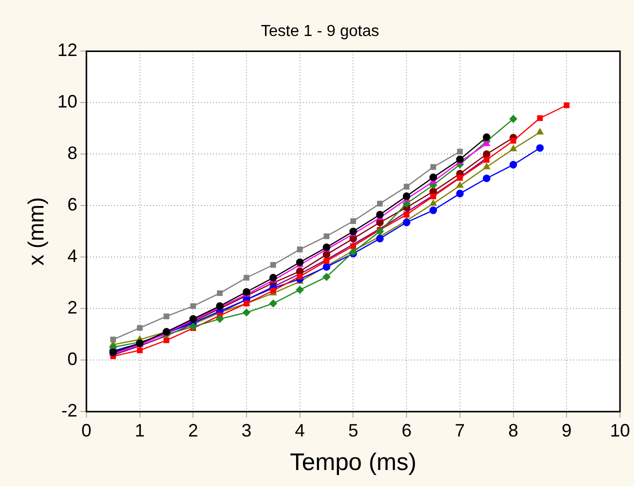 This screenshot has width=634, height=486. What do you see at coordinates (72, 359) in the screenshot?
I see `y-tick-label: 0` at bounding box center [72, 359].